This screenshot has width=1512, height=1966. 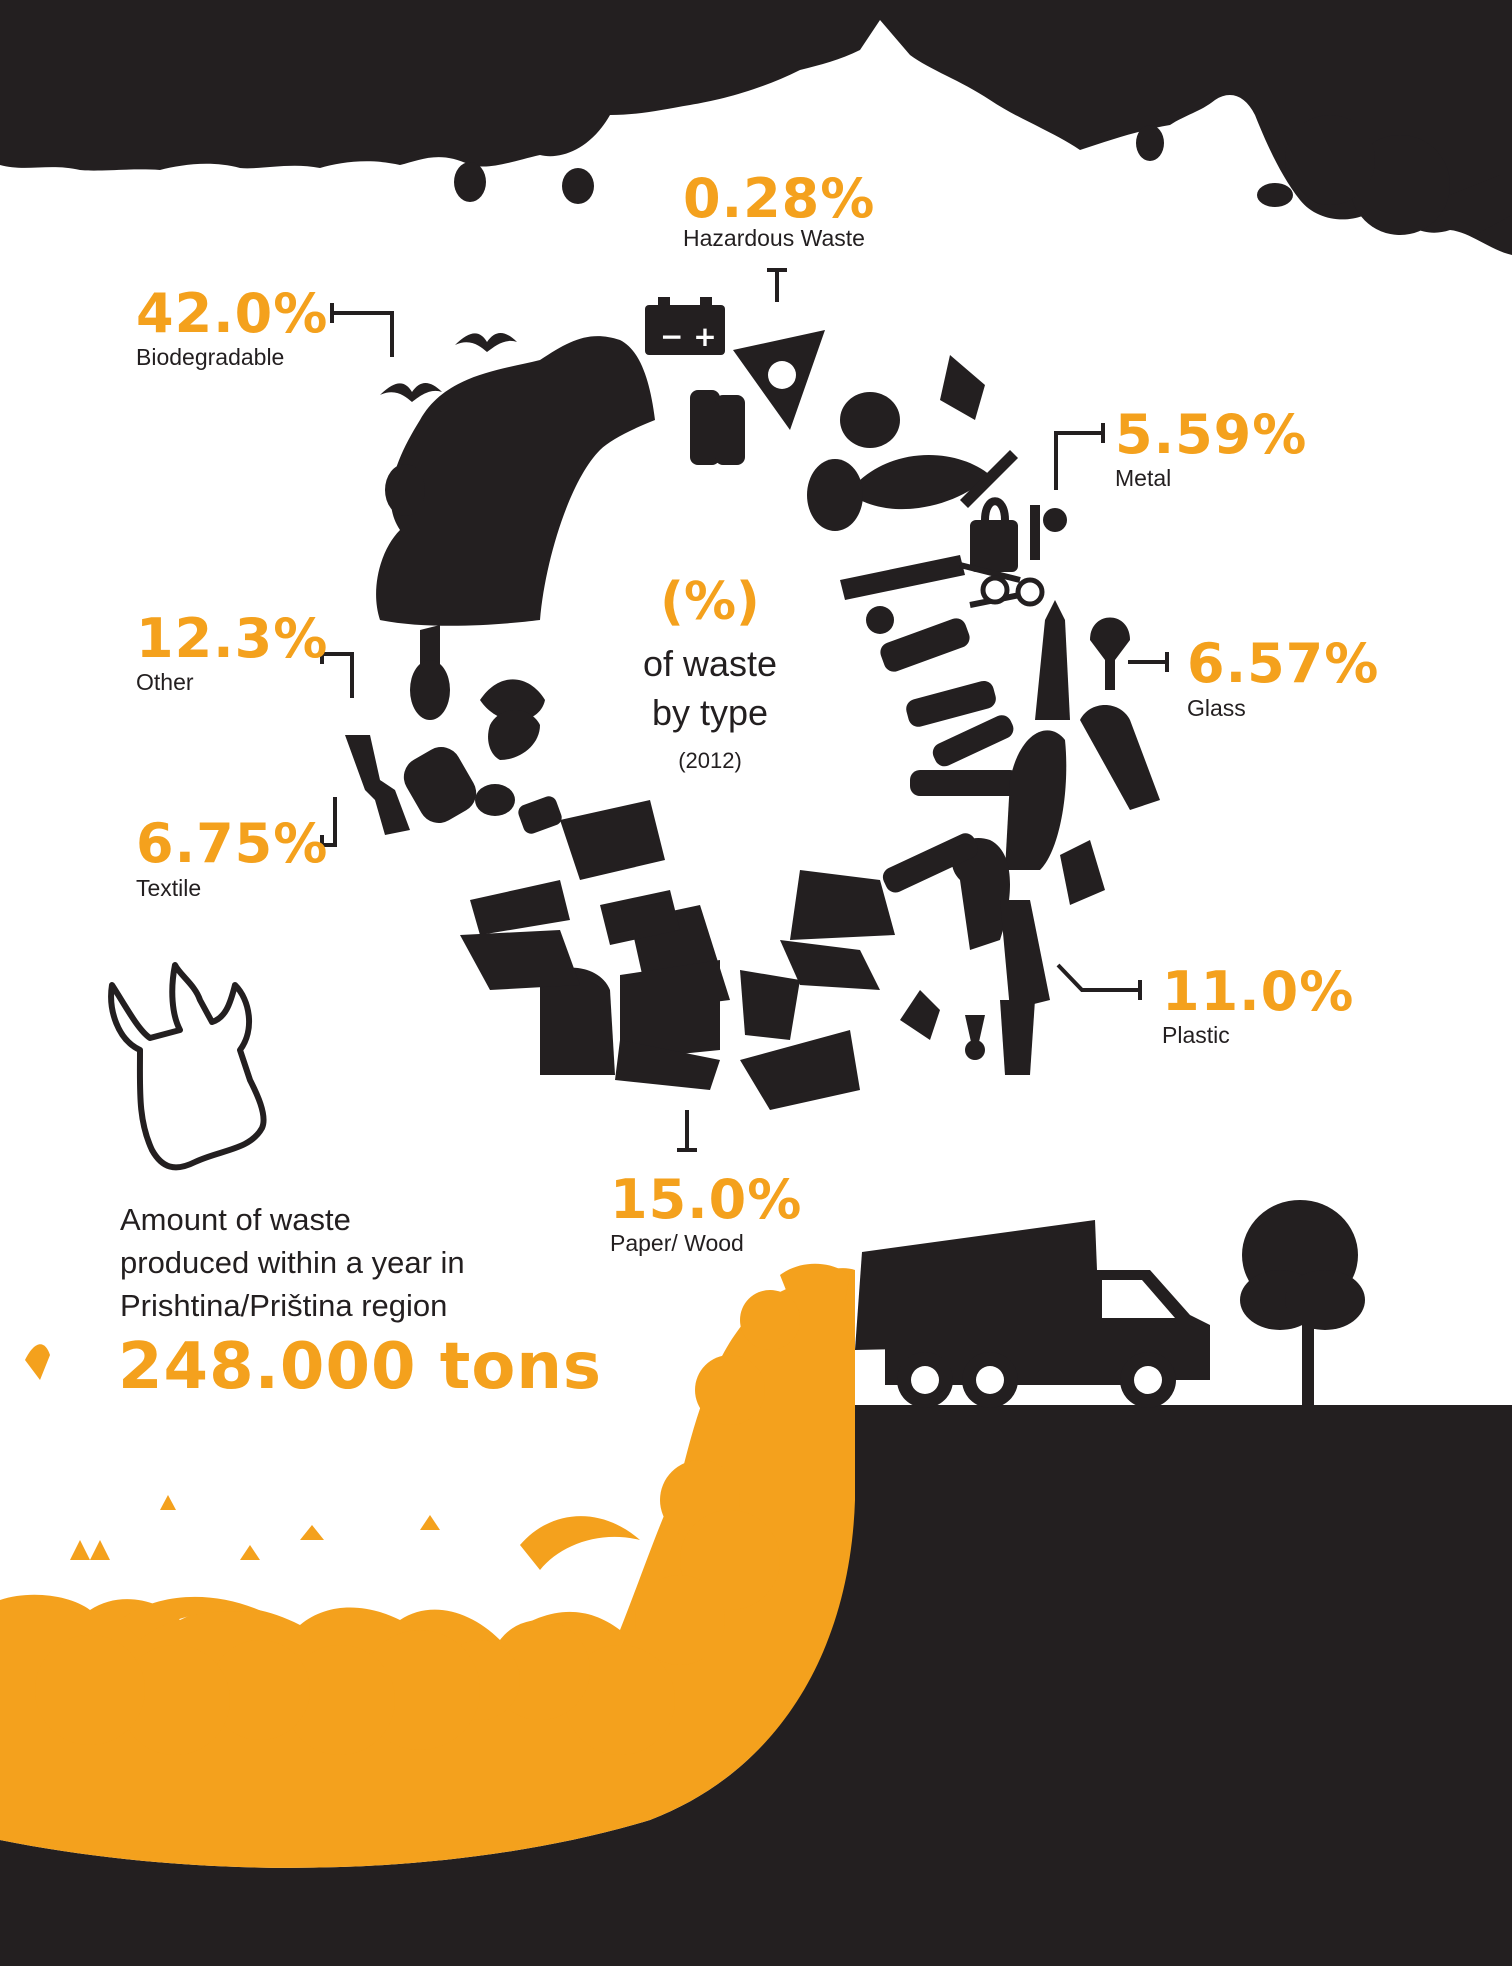 I want to click on top-bags, so click(x=983, y=175).